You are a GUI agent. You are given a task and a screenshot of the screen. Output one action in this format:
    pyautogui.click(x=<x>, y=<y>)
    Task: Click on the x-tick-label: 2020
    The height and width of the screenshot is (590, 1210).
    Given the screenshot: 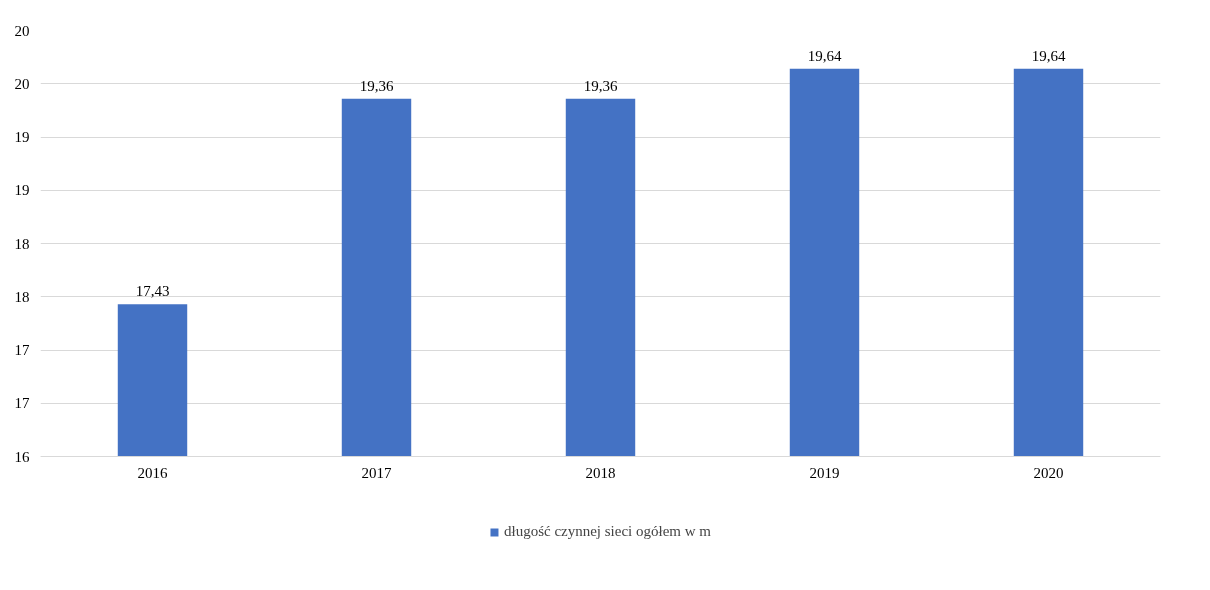 What is the action you would take?
    pyautogui.click(x=1048, y=472)
    